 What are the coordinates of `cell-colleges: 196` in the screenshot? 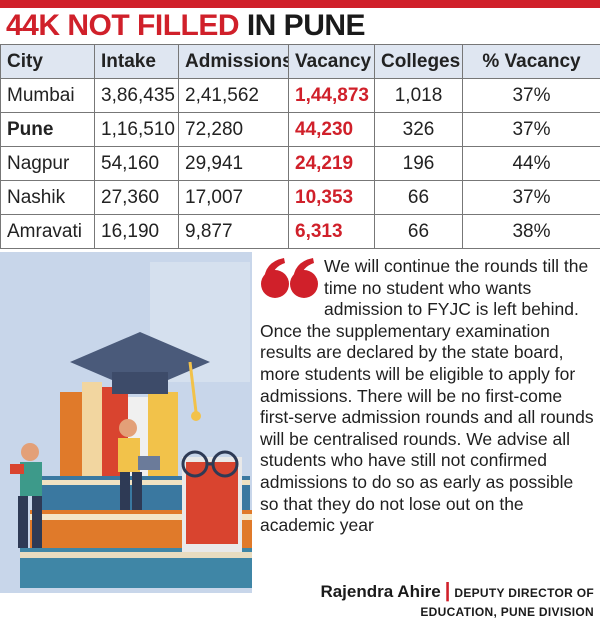 It's located at (418, 163).